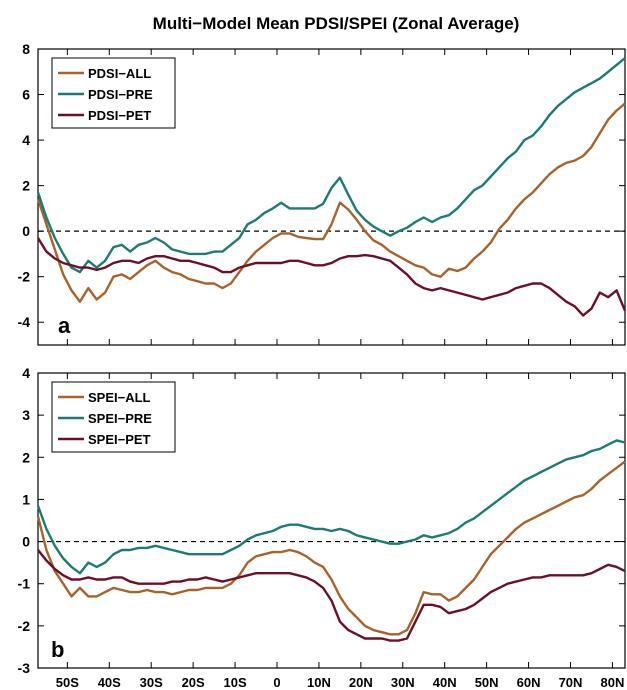 The image size is (627, 690). Describe the element at coordinates (487, 682) in the screenshot. I see `x-tick-label: 50N` at that location.